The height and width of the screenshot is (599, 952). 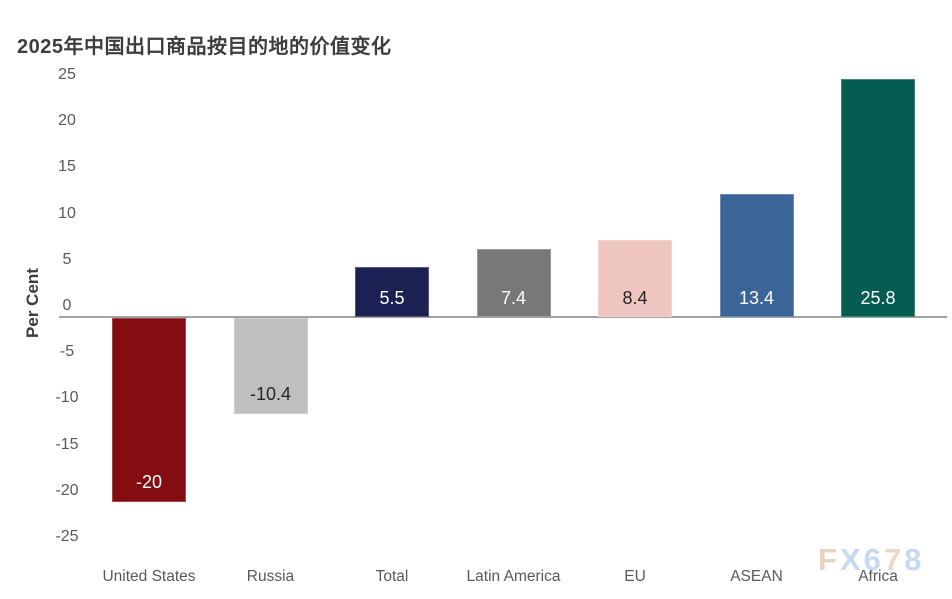 I want to click on watermark-letter: 7, so click(x=894, y=559).